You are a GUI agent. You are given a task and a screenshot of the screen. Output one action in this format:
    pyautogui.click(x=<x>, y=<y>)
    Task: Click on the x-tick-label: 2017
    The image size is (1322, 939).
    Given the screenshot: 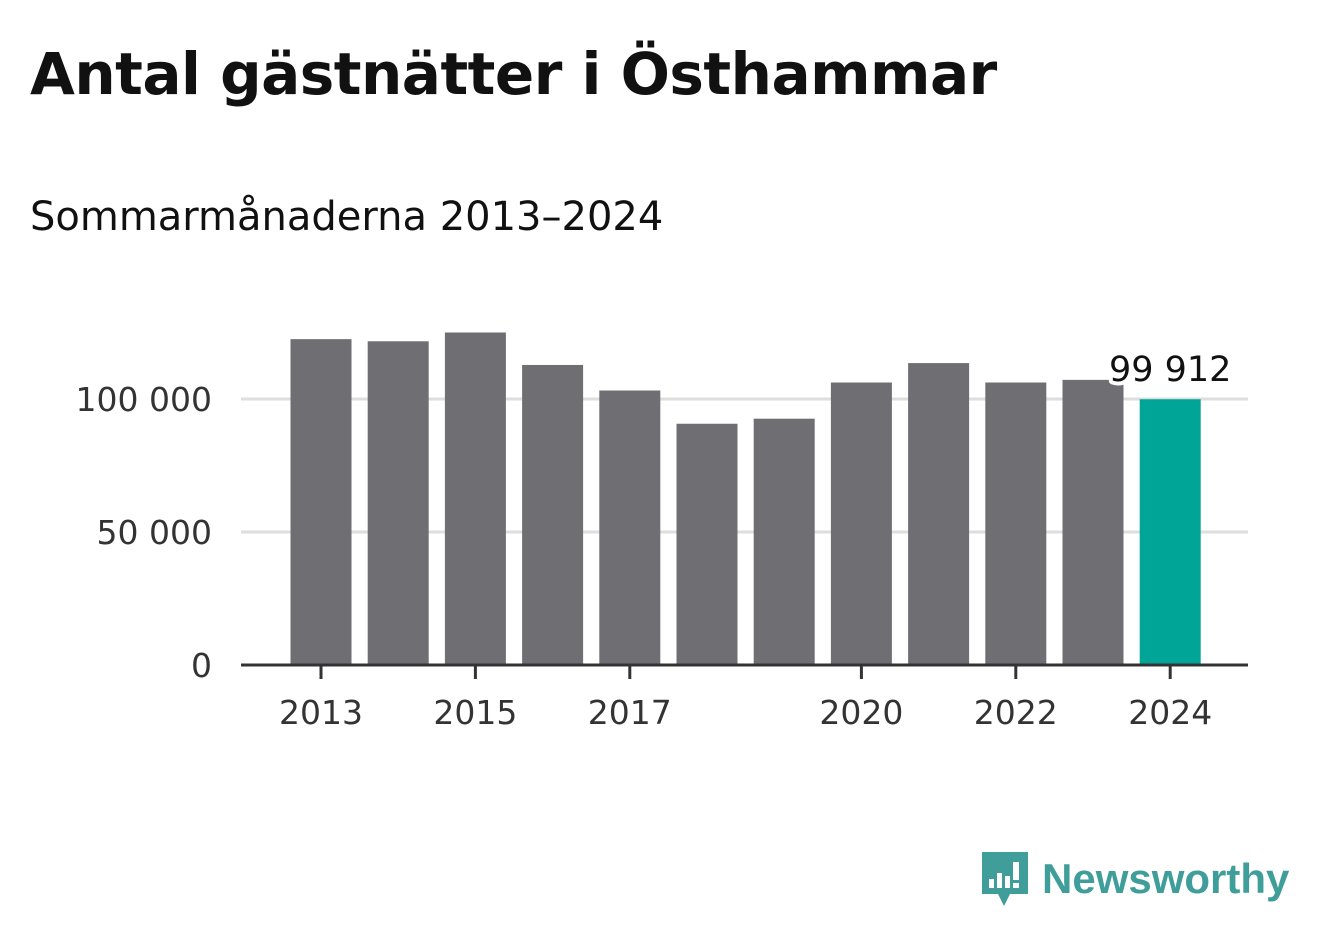 What is the action you would take?
    pyautogui.click(x=630, y=712)
    